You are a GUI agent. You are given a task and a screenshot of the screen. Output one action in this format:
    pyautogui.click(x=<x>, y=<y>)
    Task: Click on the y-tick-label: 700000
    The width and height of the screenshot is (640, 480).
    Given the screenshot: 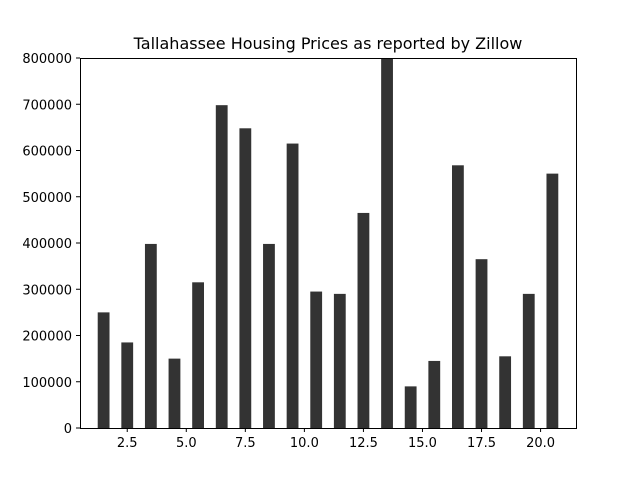 What is the action you would take?
    pyautogui.click(x=47, y=105)
    